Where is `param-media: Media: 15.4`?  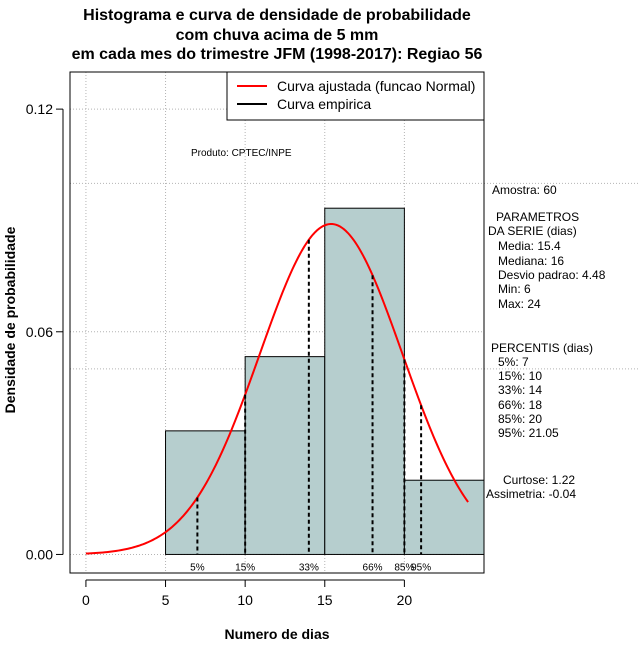 param-media: Media: 15.4 is located at coordinates (529, 246).